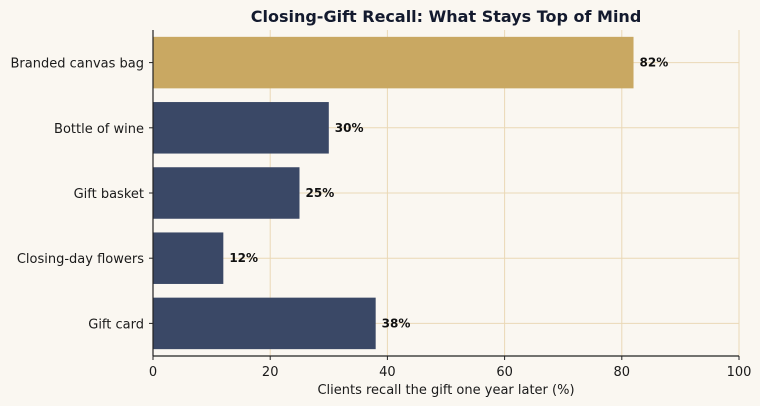 This screenshot has width=760, height=406. I want to click on x-tick-label: 60, so click(504, 372).